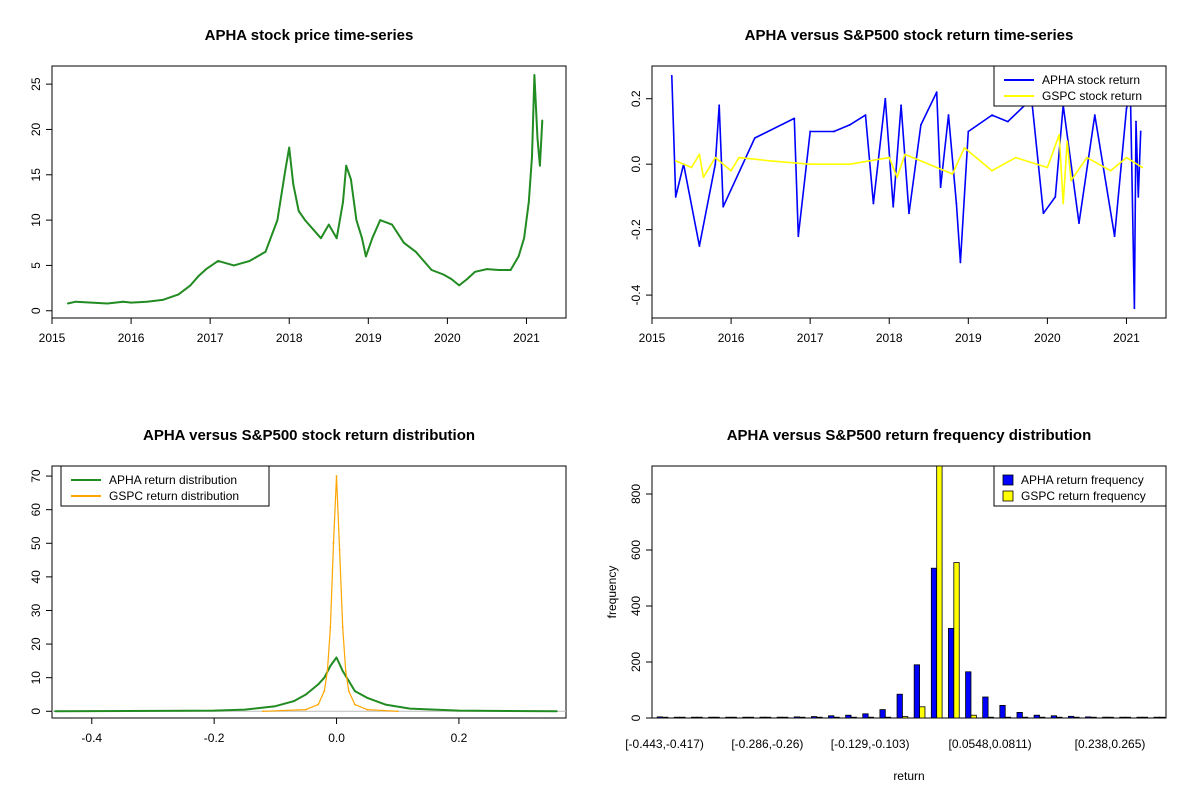 The image size is (1200, 800). What do you see at coordinates (36, 711) in the screenshot?
I see `y-tick-label: 0` at bounding box center [36, 711].